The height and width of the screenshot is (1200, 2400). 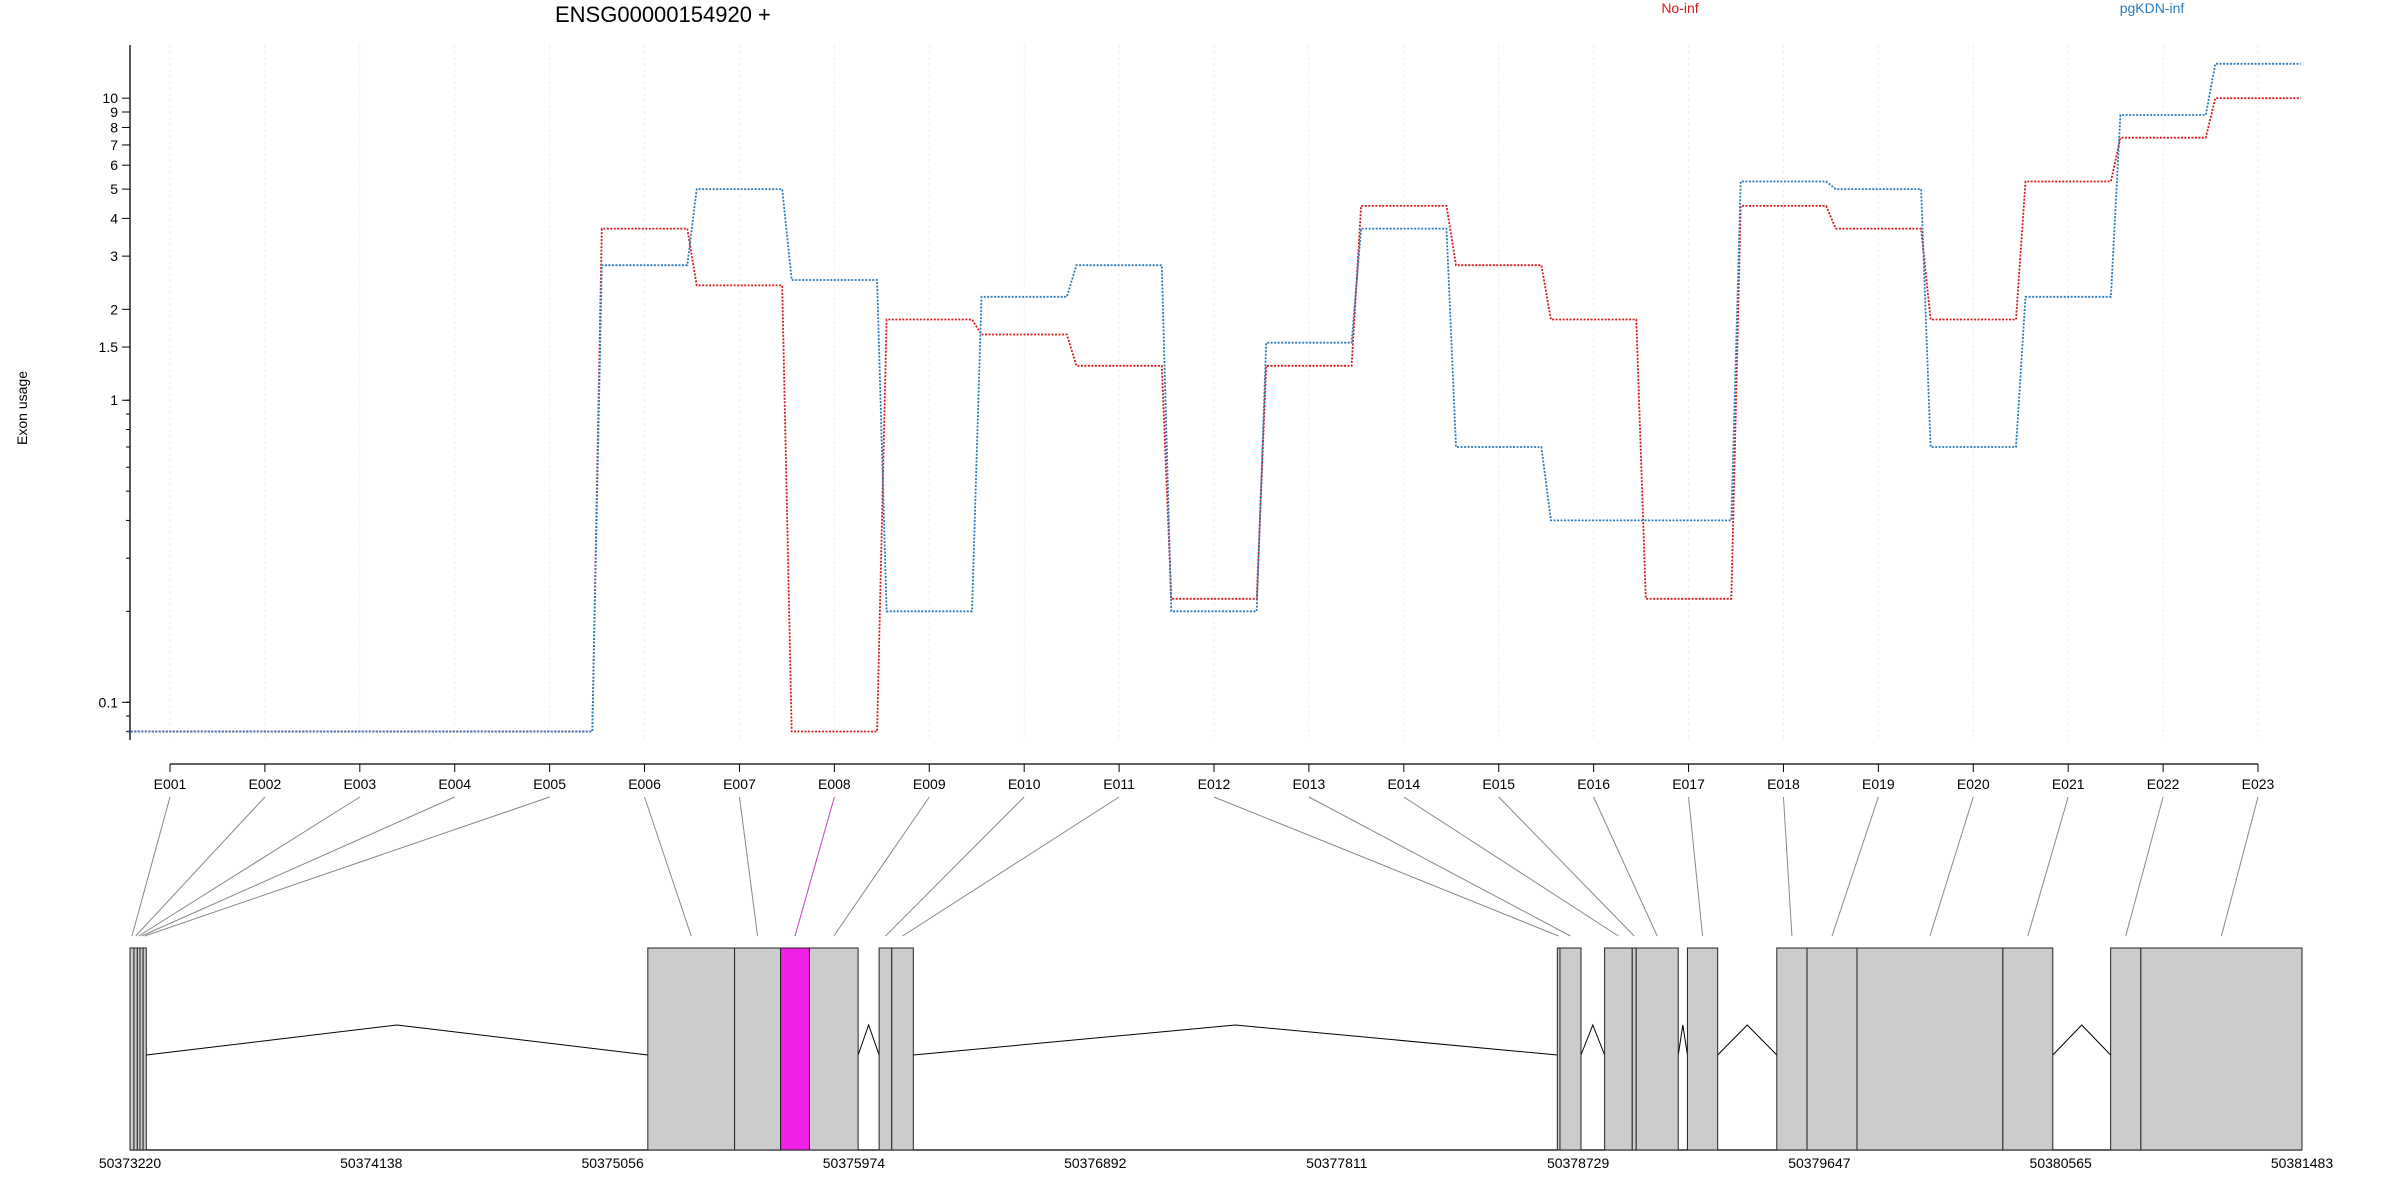 What do you see at coordinates (881, 866) in the screenshot?
I see `connector-e009` at bounding box center [881, 866].